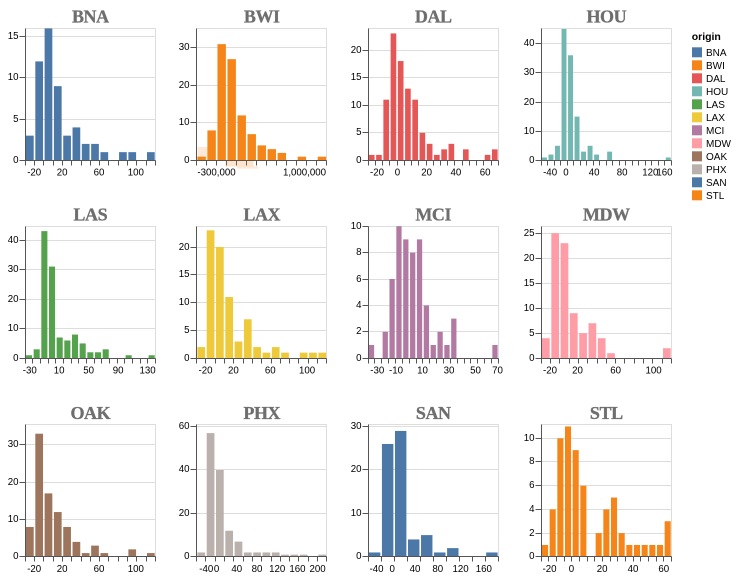  I want to click on svg-text: 5, so click(15, 119).